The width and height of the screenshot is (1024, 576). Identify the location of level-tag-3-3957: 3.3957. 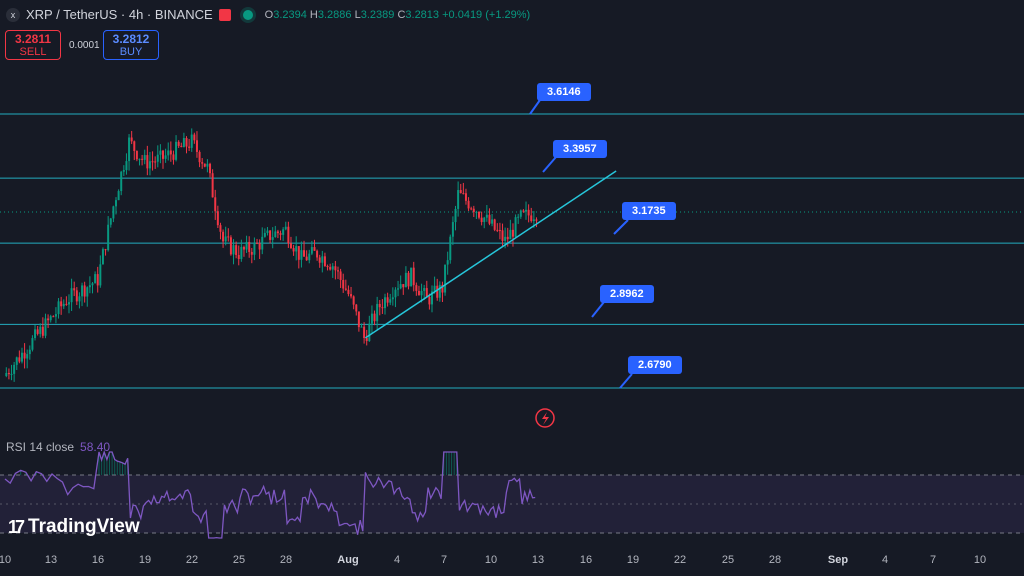
(580, 149).